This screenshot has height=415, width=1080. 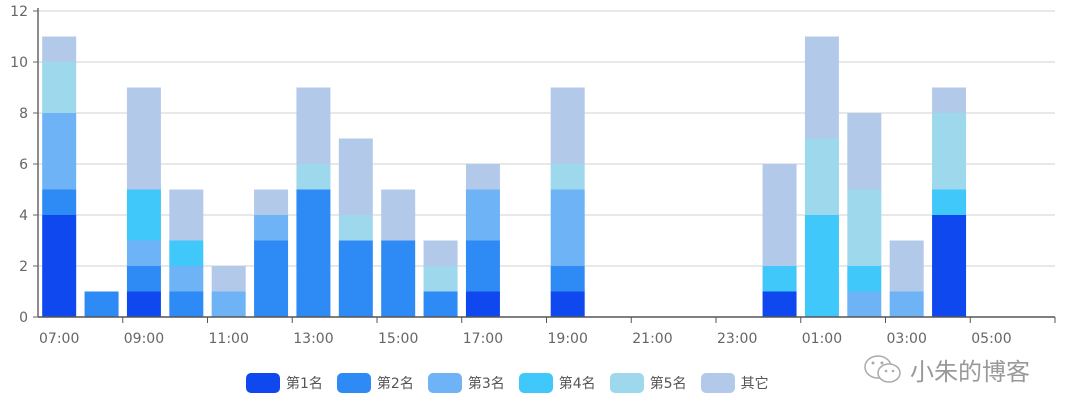 I want to click on x-tick-label: 13:00, so click(x=313, y=339).